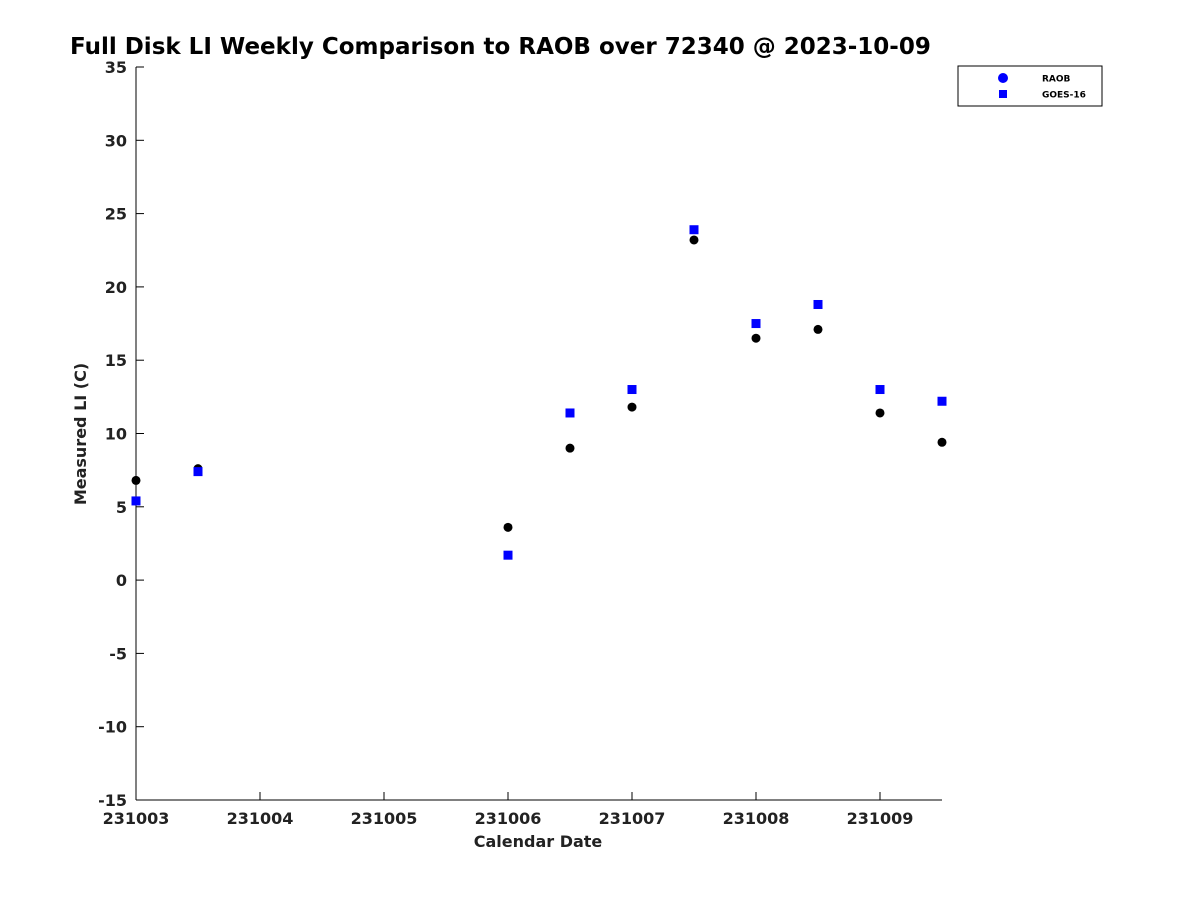 The height and width of the screenshot is (904, 1200). I want to click on legend: RAOB GOES-16, so click(1030, 86).